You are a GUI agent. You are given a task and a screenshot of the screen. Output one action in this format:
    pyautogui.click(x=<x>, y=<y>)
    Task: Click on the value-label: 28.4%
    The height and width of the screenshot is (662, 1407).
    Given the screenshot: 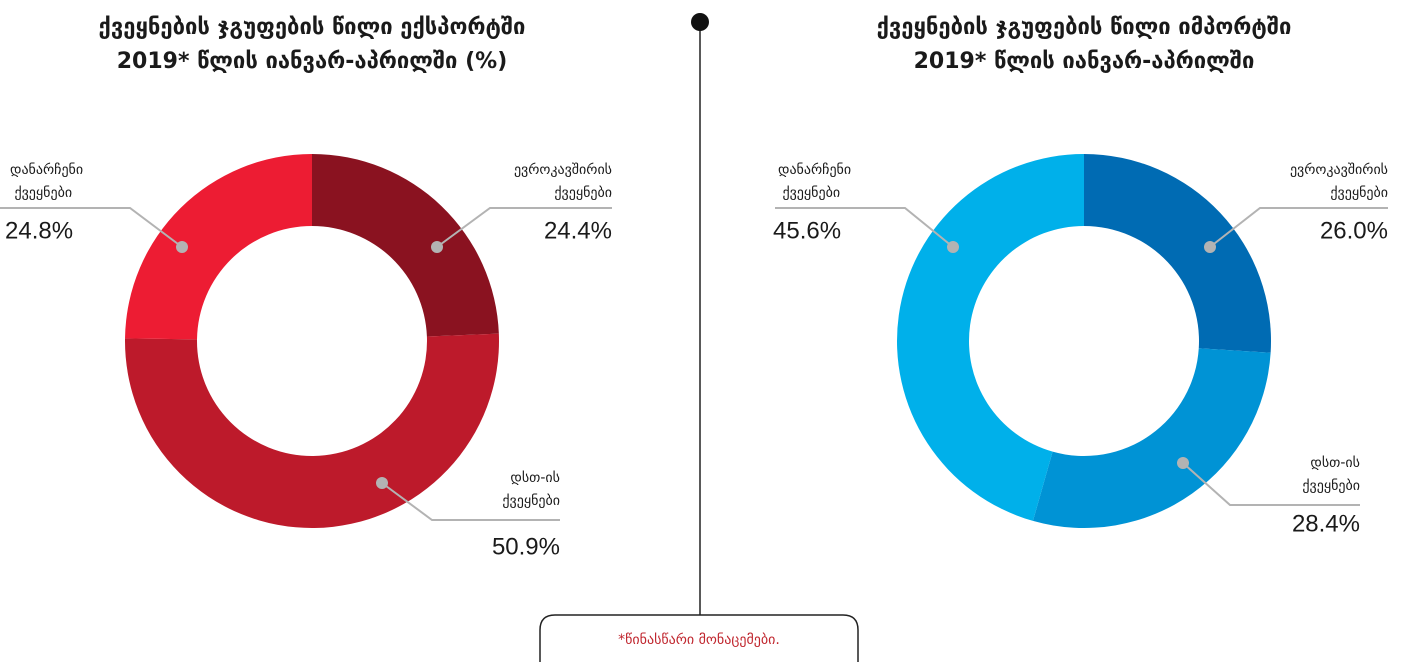 What is the action you would take?
    pyautogui.click(x=1326, y=523)
    